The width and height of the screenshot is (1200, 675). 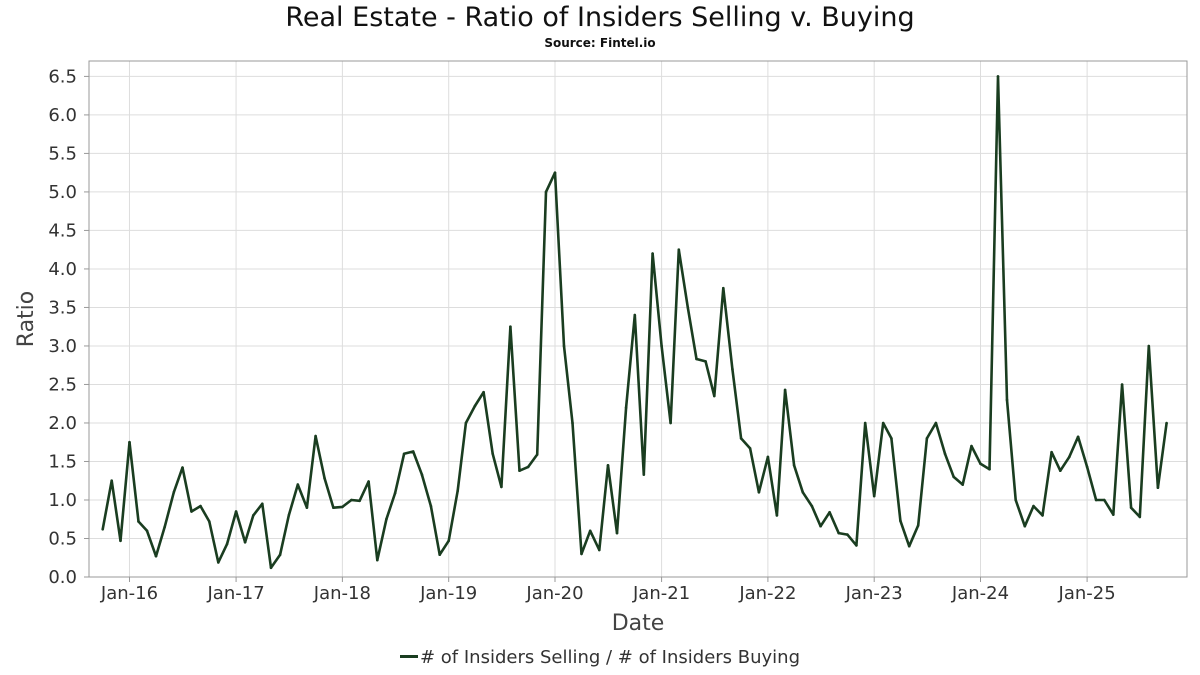 I want to click on x-tick-label: Jan-25, so click(x=1087, y=593).